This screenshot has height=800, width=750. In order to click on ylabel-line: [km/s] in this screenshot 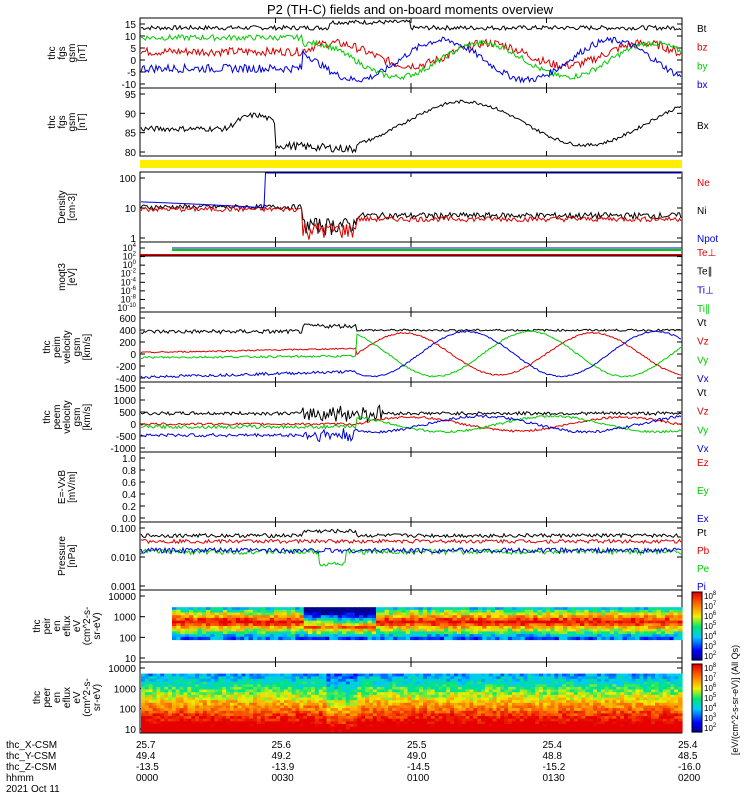, I will do `click(87, 346)`.